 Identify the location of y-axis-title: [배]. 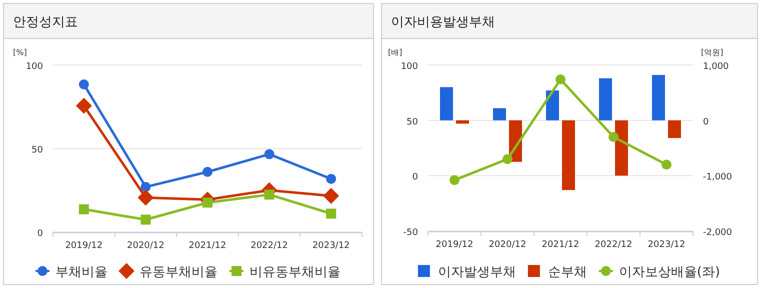
(395, 52).